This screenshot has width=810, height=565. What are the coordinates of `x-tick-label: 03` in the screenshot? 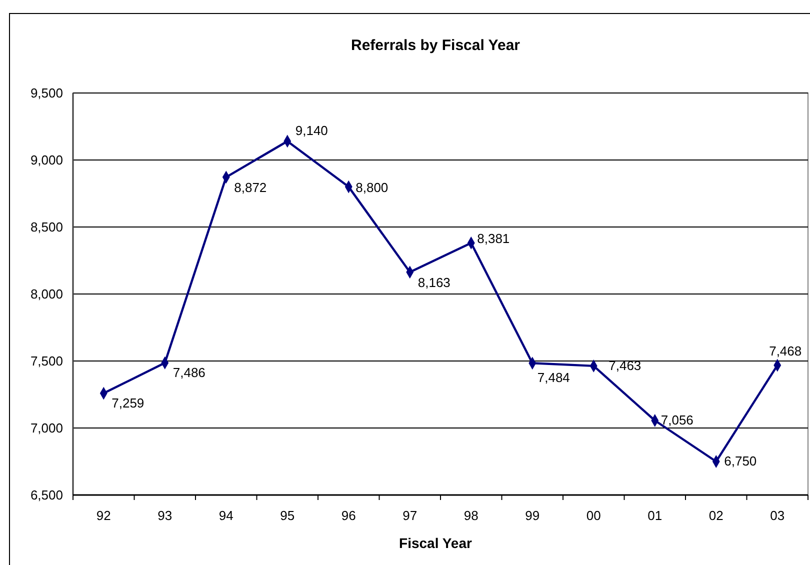 It's located at (777, 515).